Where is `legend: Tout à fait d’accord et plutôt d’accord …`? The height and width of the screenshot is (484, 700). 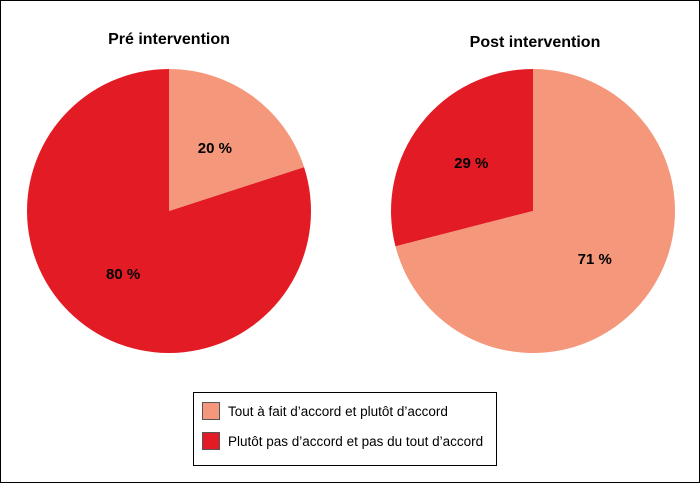
legend: Tout à fait d’accord et plutôt d’accord … is located at coordinates (345, 429).